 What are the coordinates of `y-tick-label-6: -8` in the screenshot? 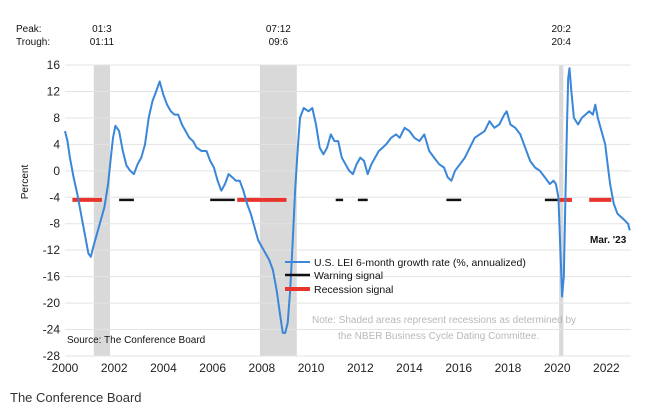 It's located at (54, 224).